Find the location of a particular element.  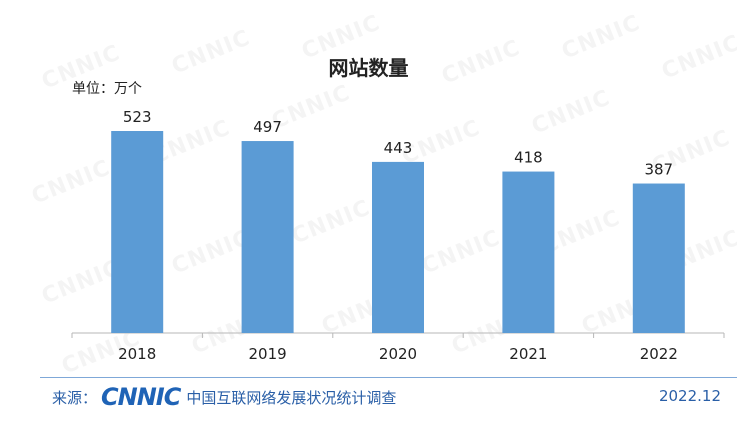

data-label-2022: 387 is located at coordinates (658, 170).